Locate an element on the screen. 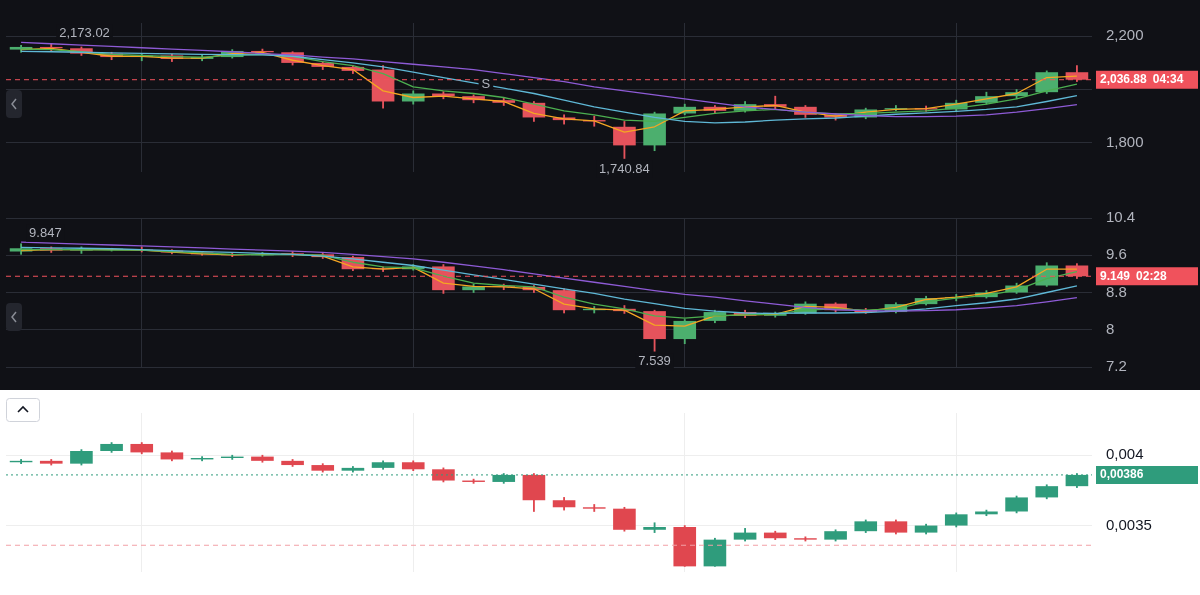 Image resolution: width=1200 pixels, height=595 pixels. y-tick-label: 8 is located at coordinates (1110, 328).